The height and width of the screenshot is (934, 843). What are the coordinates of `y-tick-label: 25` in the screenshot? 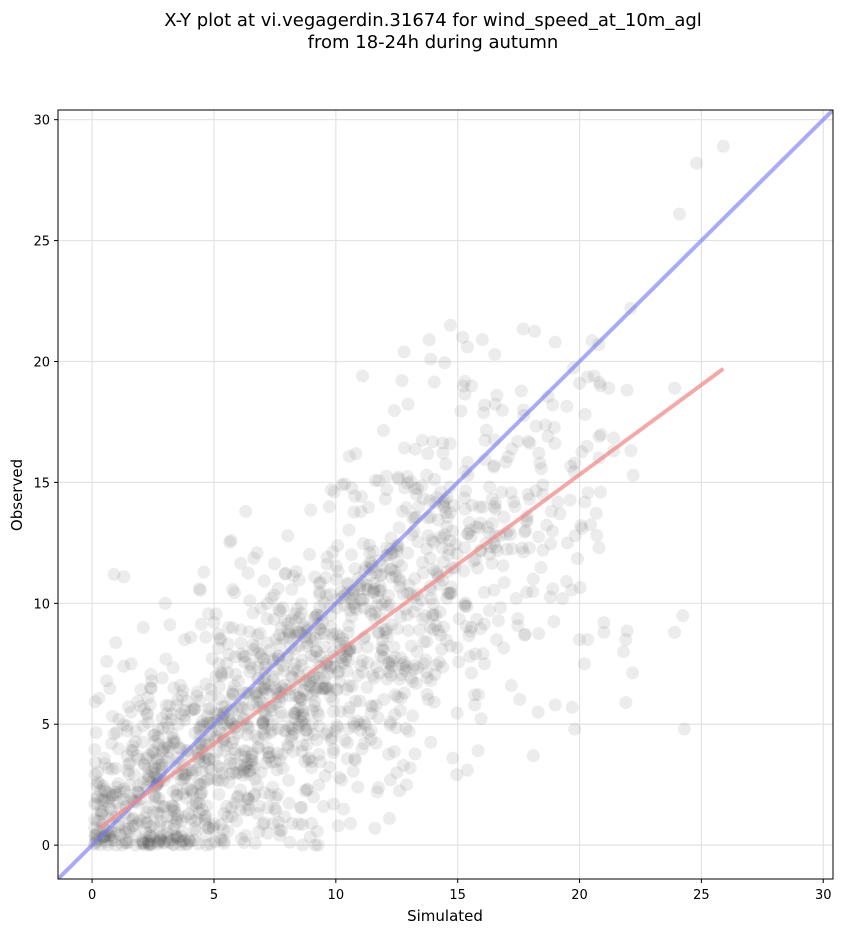 It's located at (41, 242).